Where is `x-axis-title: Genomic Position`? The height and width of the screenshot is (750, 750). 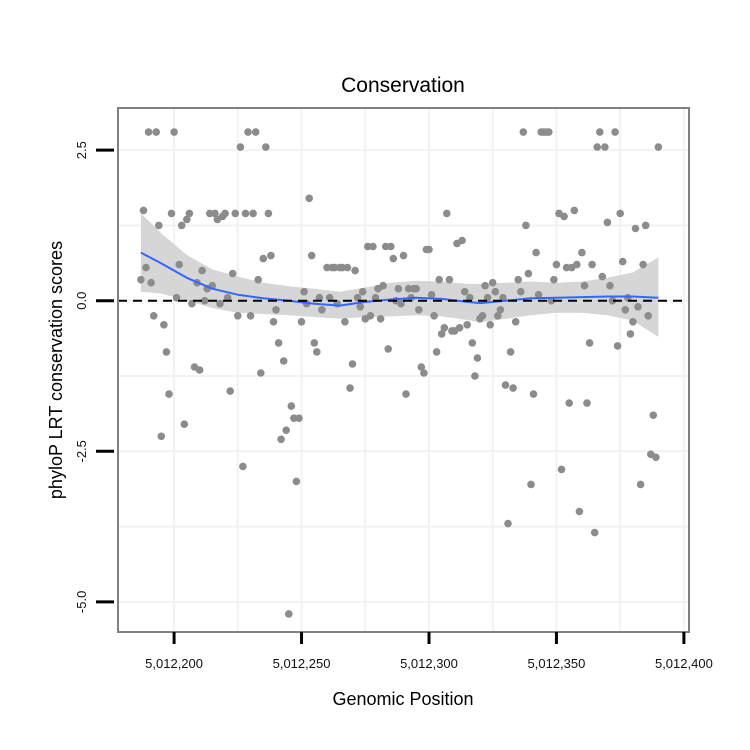
x-axis-title: Genomic Position is located at coordinates (402, 699).